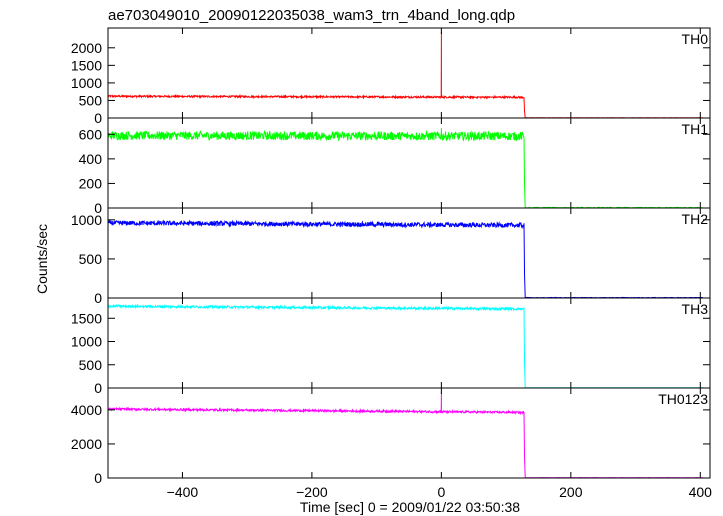  I want to click on y-axis-label: Counts/sec, so click(42, 259).